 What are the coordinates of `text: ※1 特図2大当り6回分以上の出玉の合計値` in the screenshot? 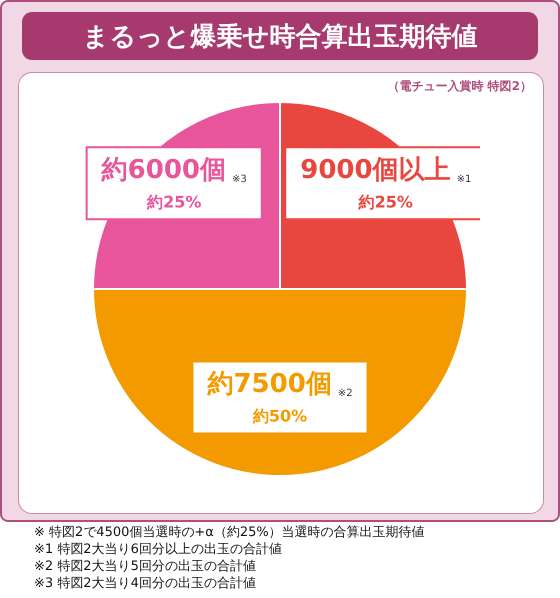 It's located at (158, 549).